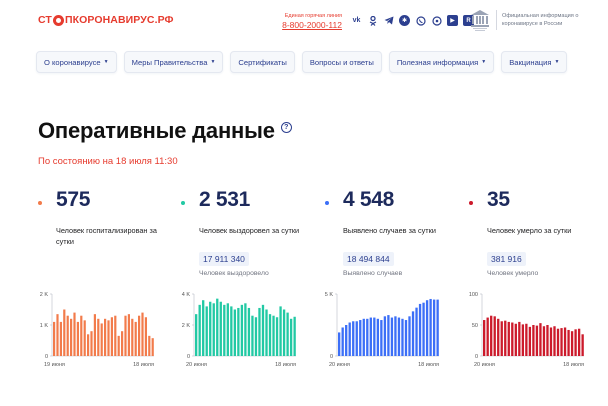 The image size is (608, 406). I want to click on chart-svg: 5 K 0 20 июня 18 июля, so click(382, 330).